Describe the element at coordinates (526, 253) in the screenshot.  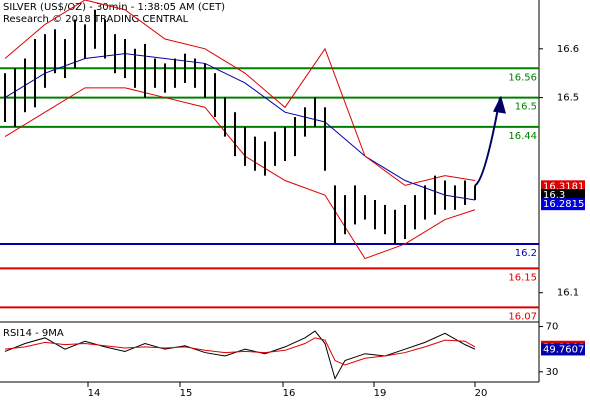
I see `level-label: 16.2` at that location.